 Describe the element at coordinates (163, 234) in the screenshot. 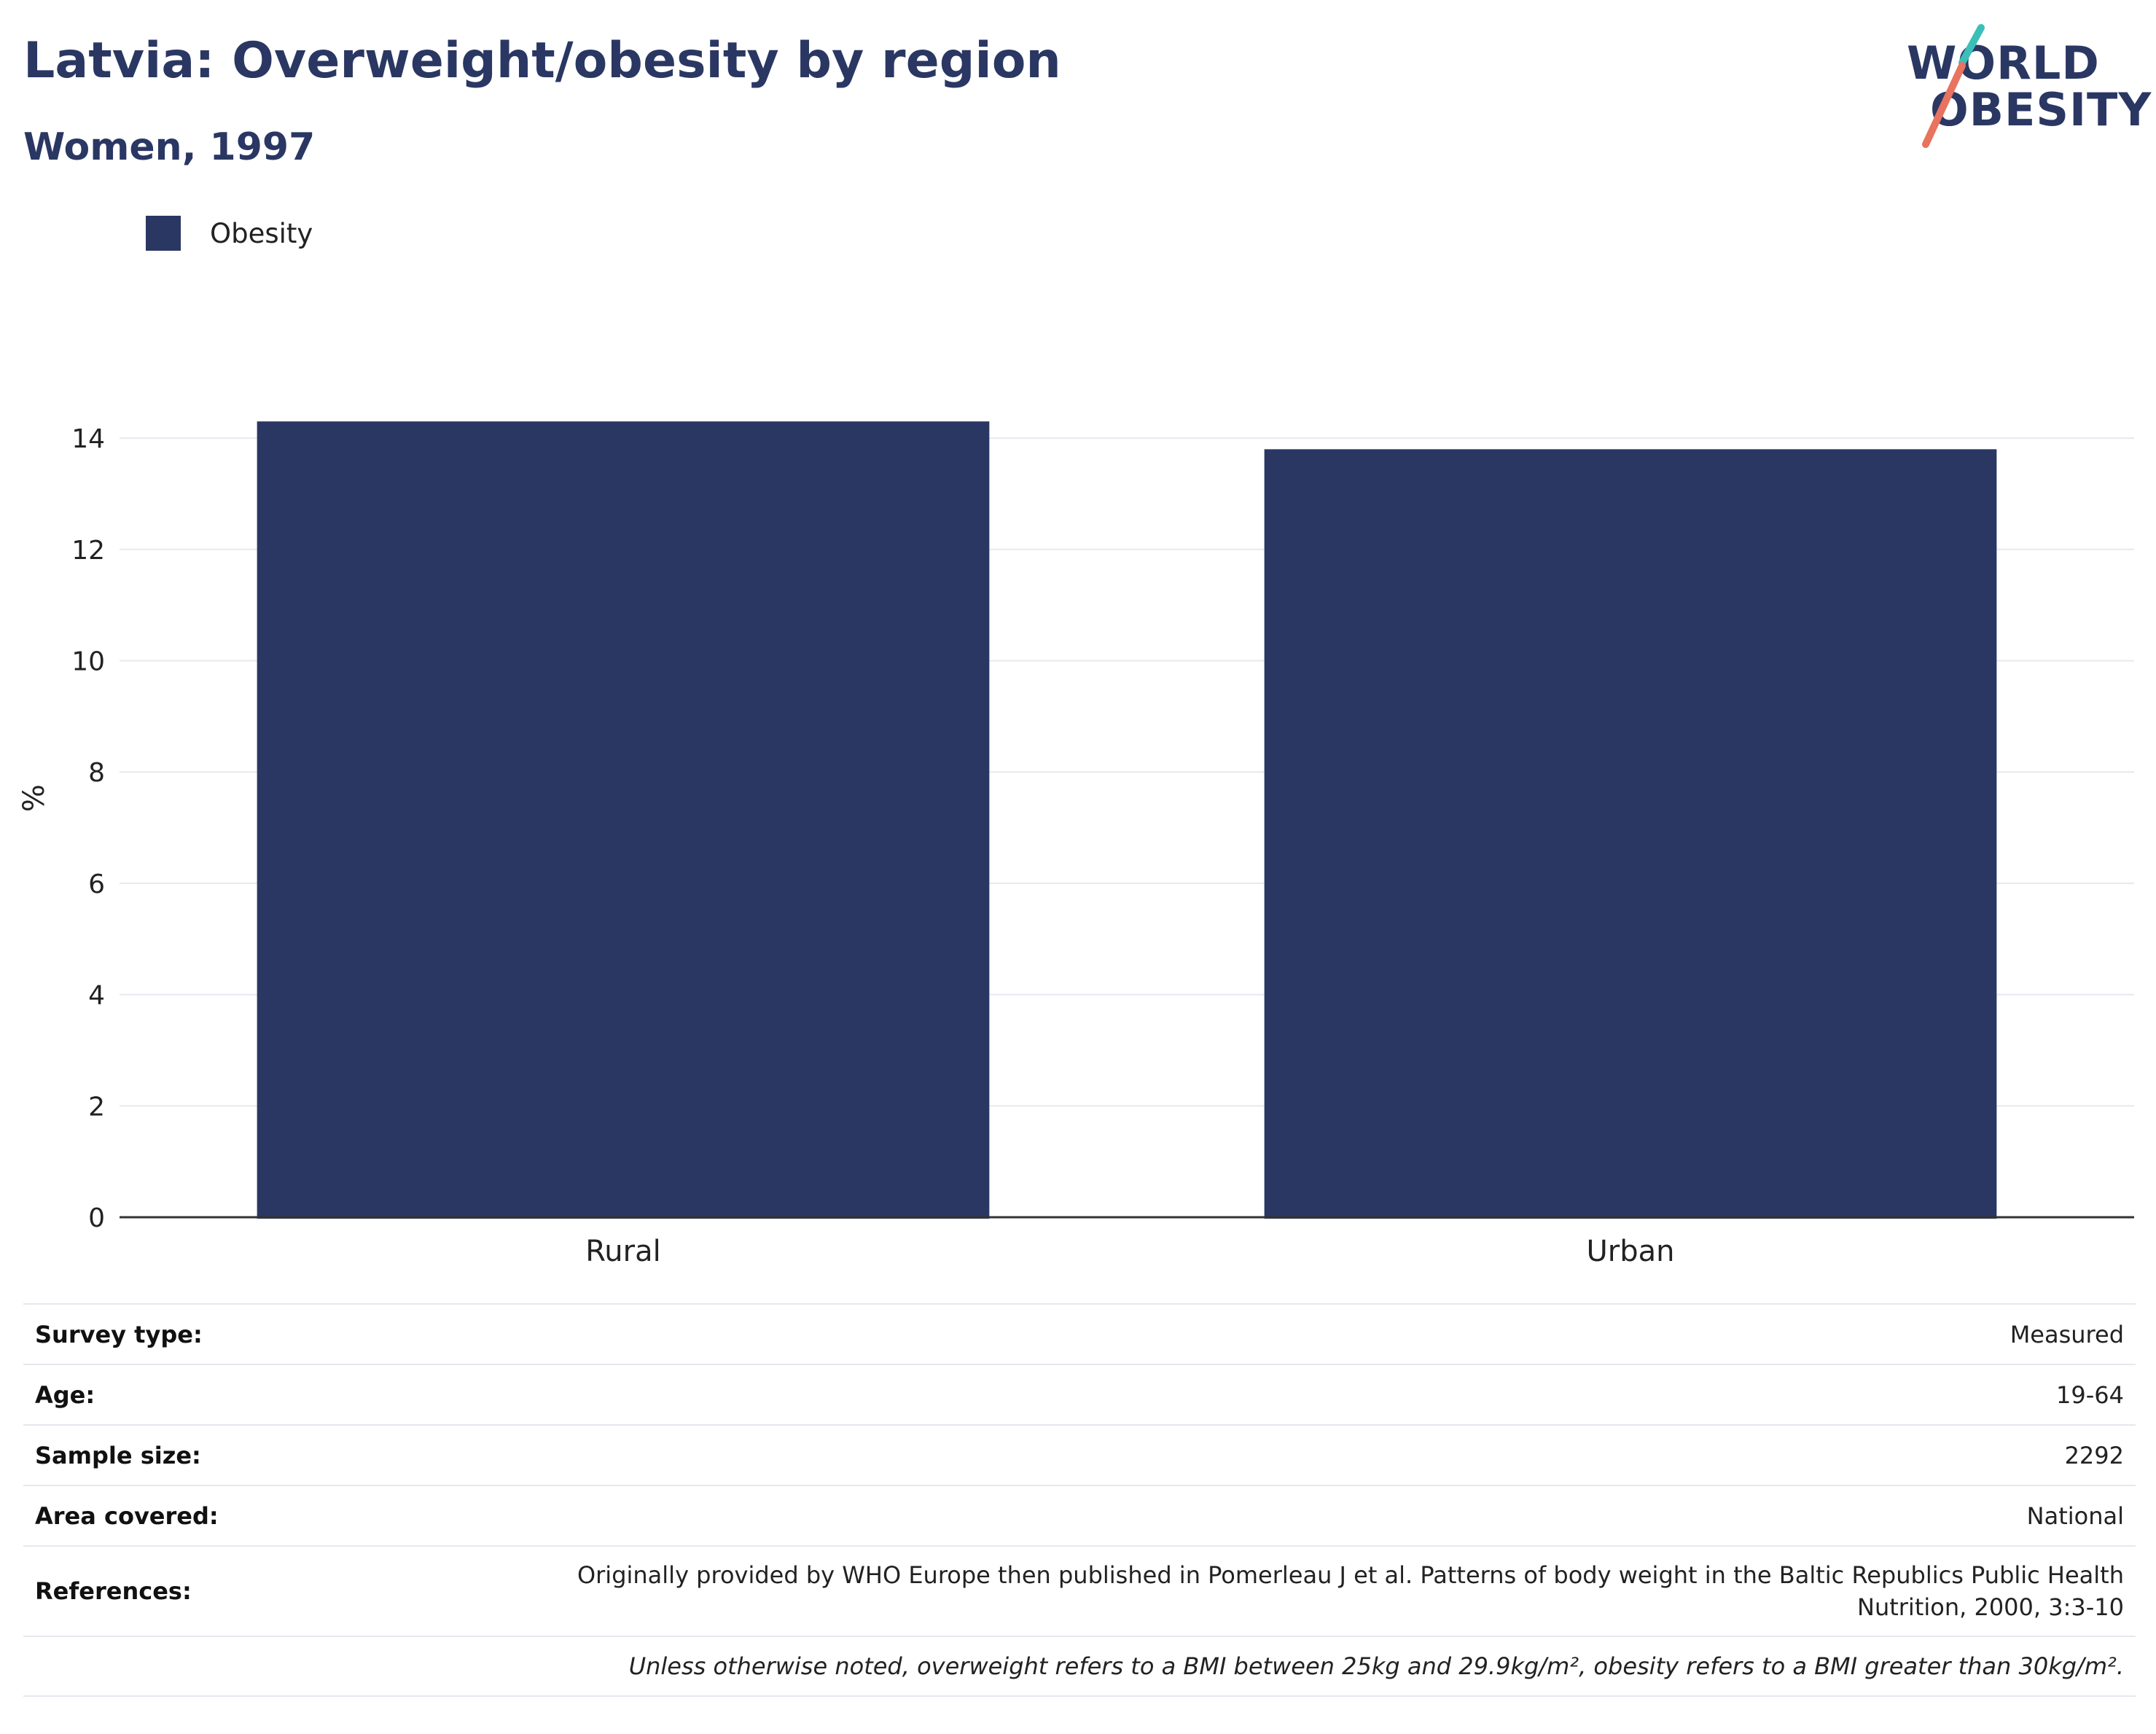

I see `legend-swatch-obesity` at that location.